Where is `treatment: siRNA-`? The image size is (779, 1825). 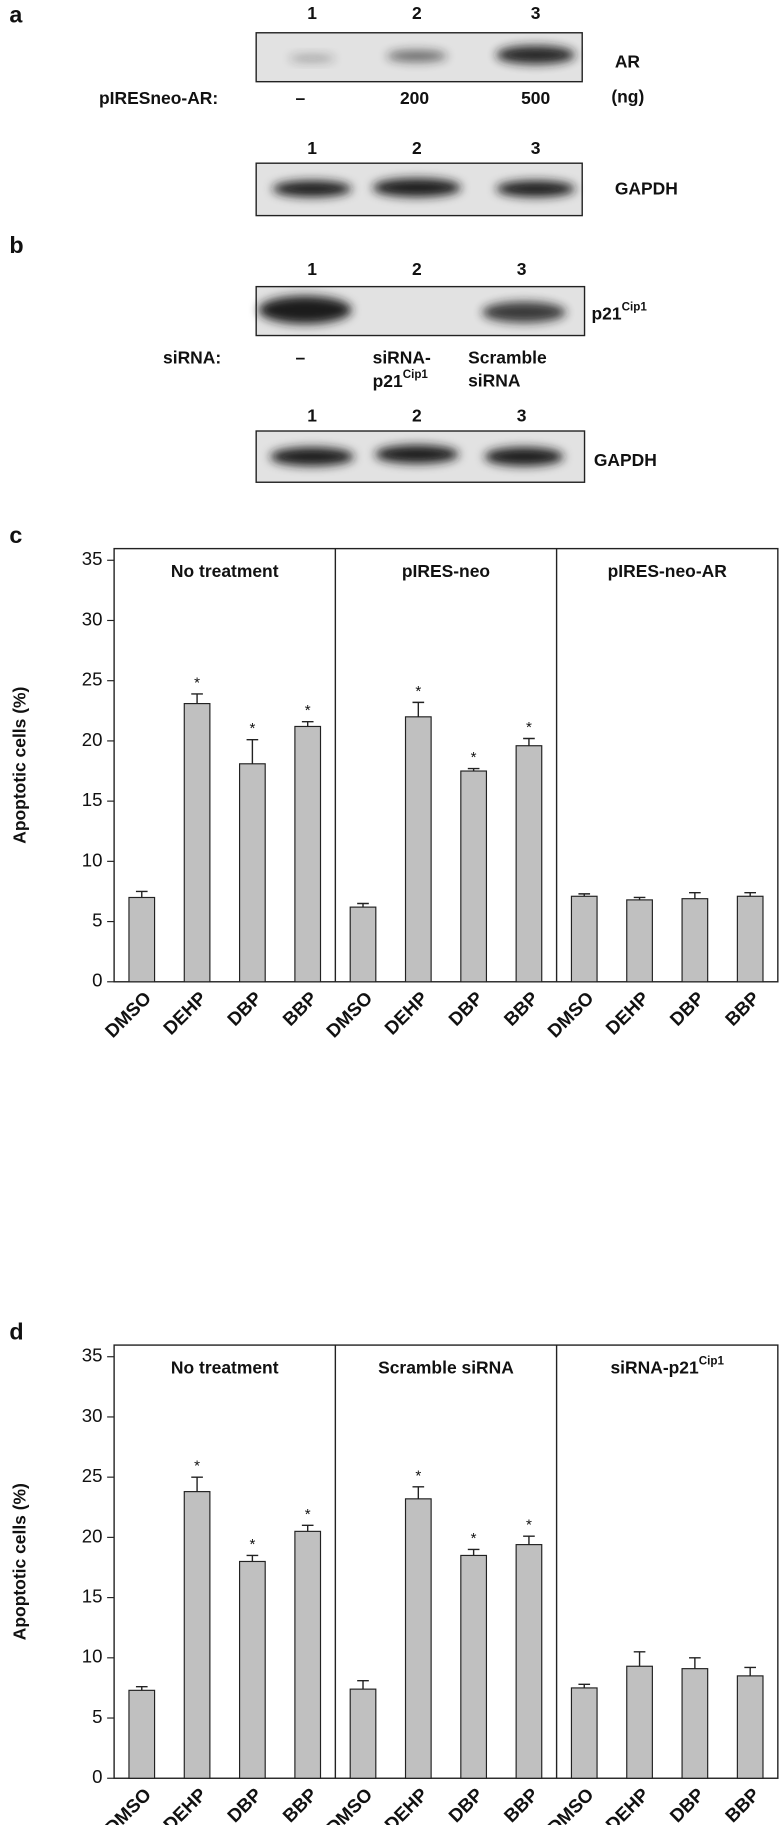 treatment: siRNA- is located at coordinates (402, 357).